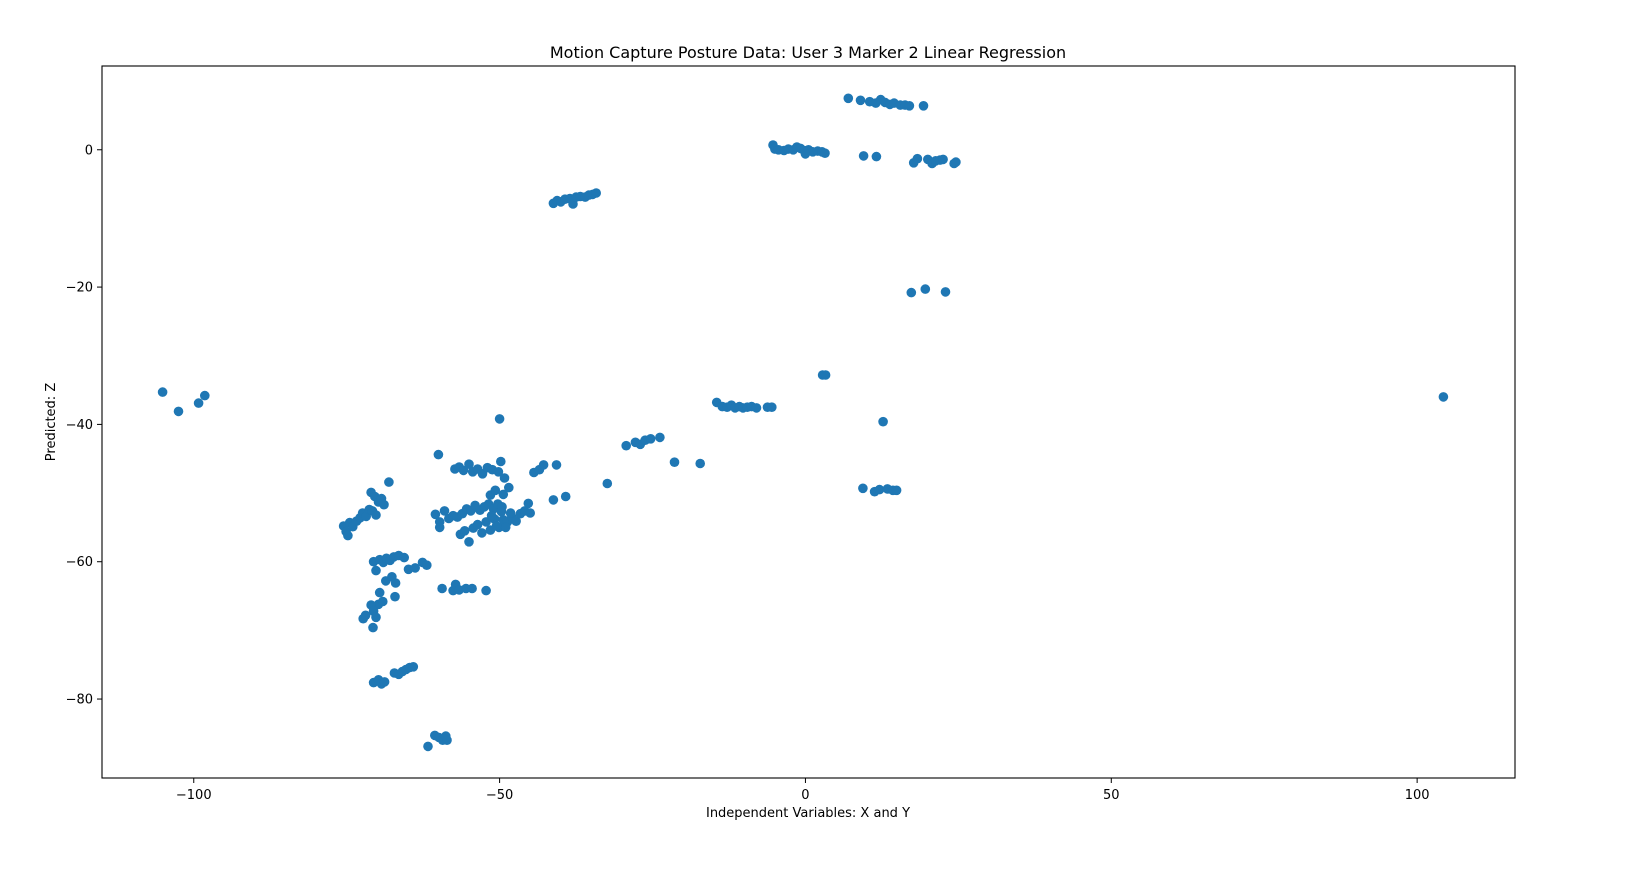 The height and width of the screenshot is (891, 1651). I want to click on x-tick-label: 0, so click(805, 795).